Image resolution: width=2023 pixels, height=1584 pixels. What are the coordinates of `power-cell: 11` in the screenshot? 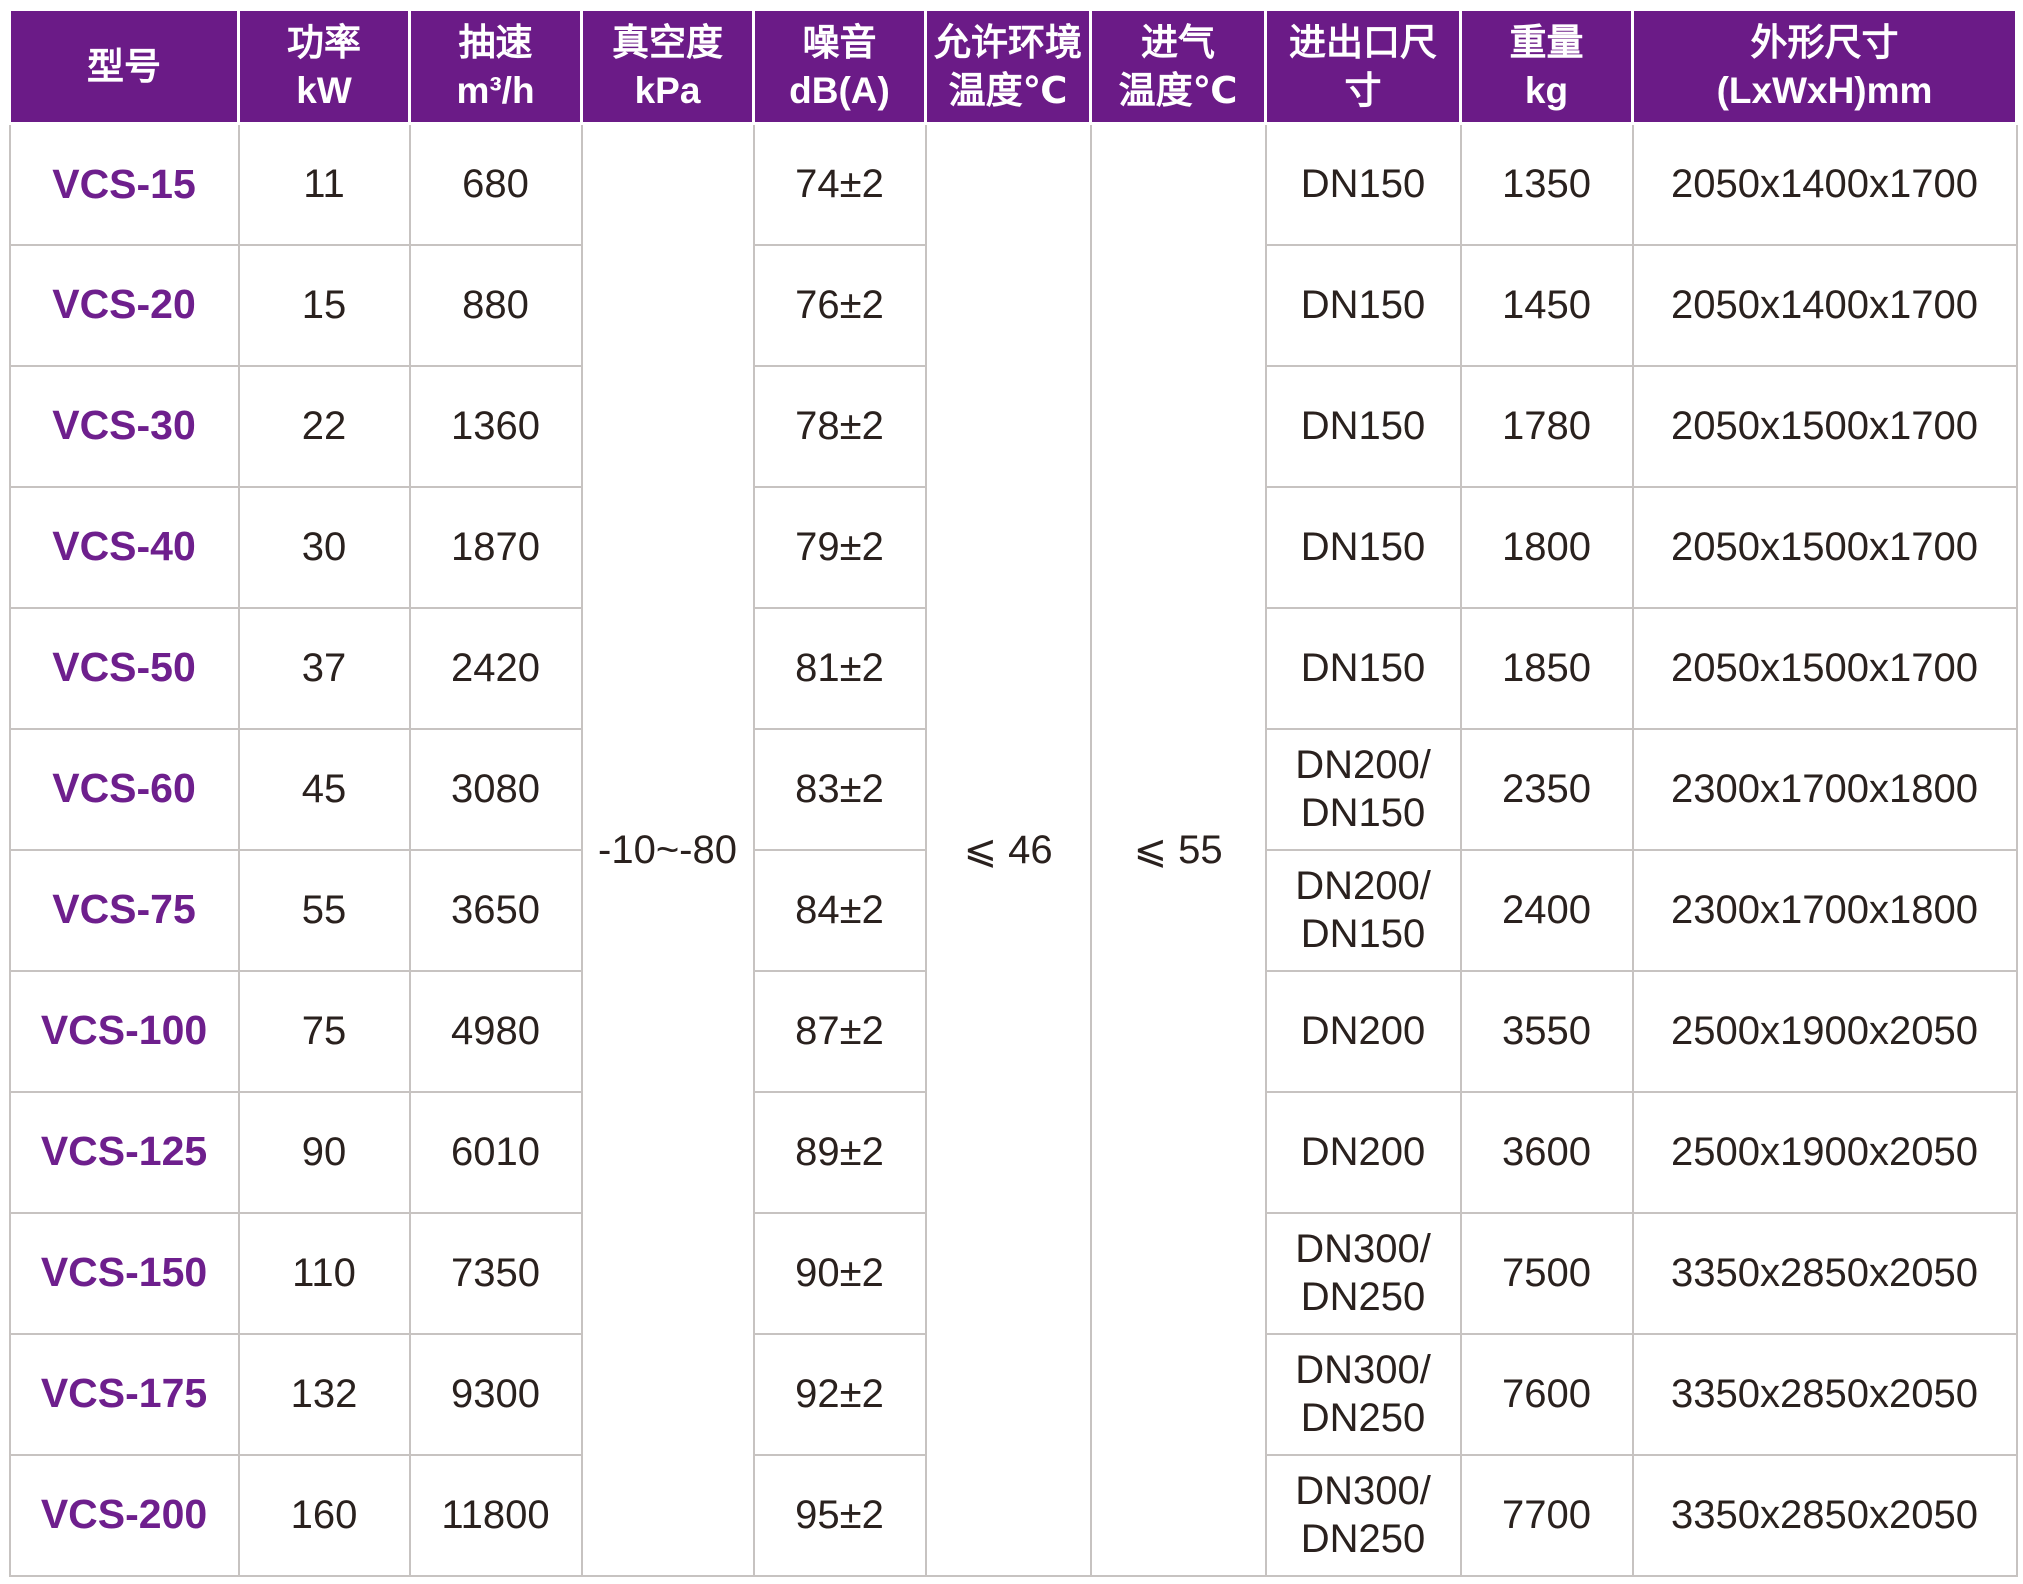 It's located at (324, 184).